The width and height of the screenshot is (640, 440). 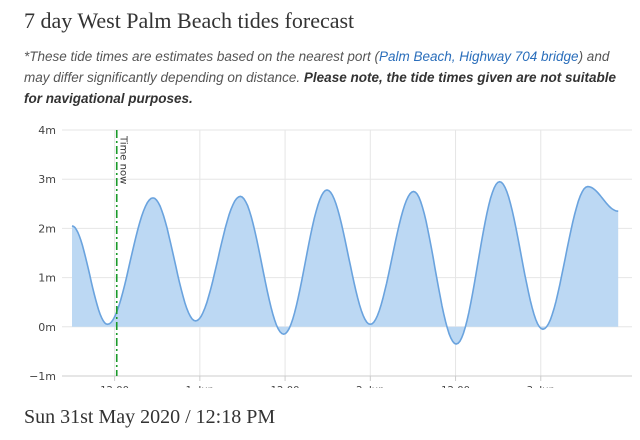 I want to click on time-now-label: Time now, so click(x=123, y=159).